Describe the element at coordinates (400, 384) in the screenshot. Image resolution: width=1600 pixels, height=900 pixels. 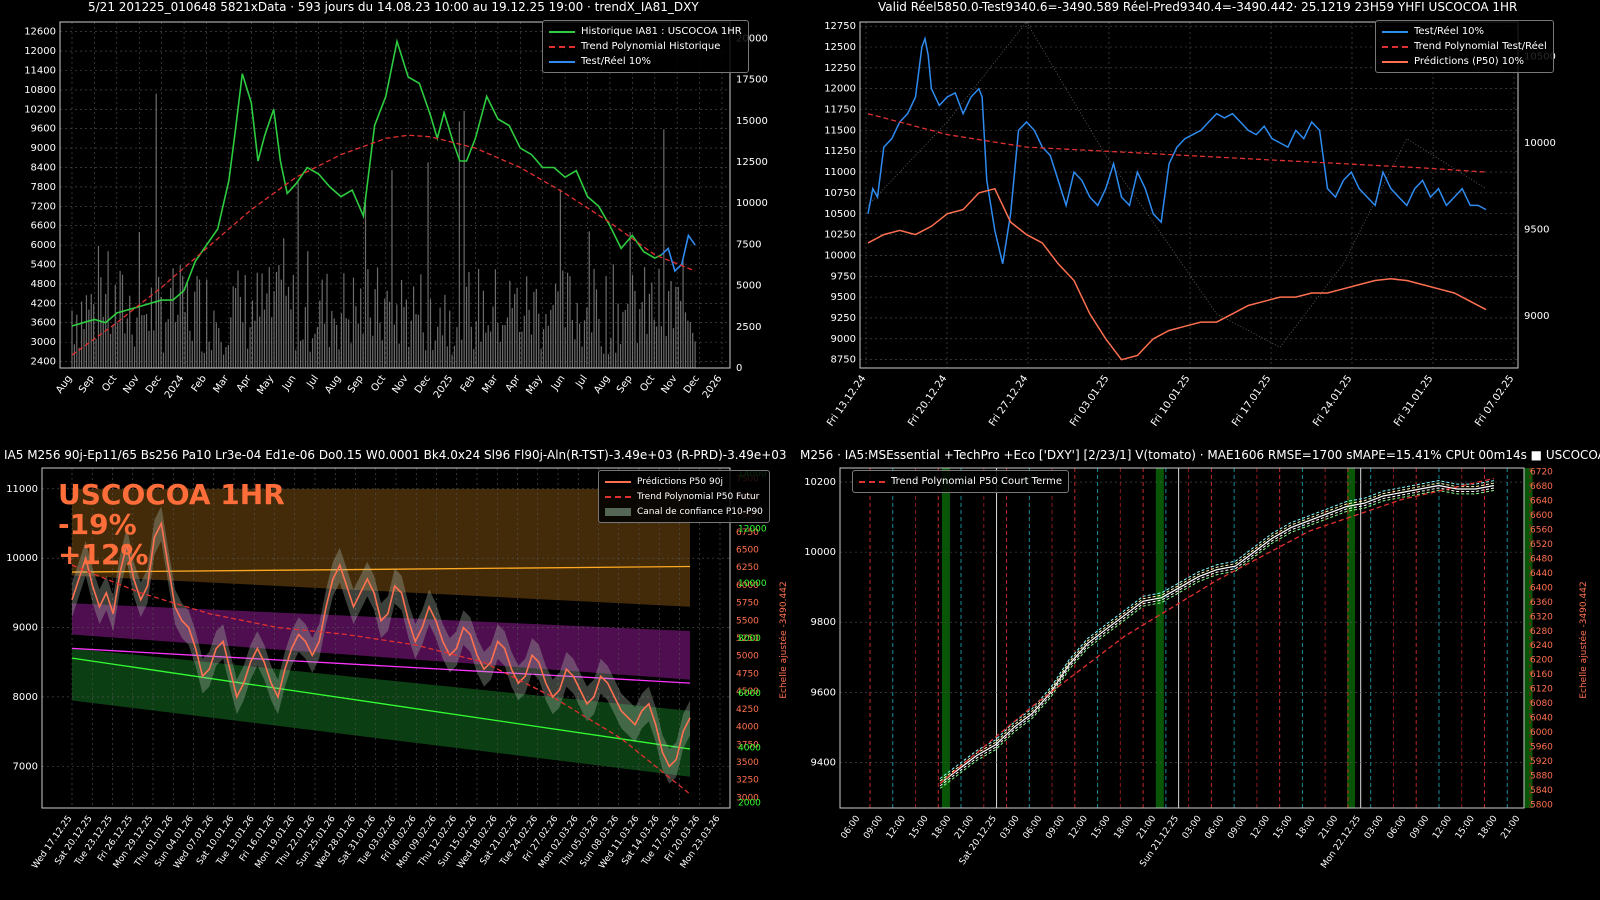
I see `x-tick-label: Nov` at that location.